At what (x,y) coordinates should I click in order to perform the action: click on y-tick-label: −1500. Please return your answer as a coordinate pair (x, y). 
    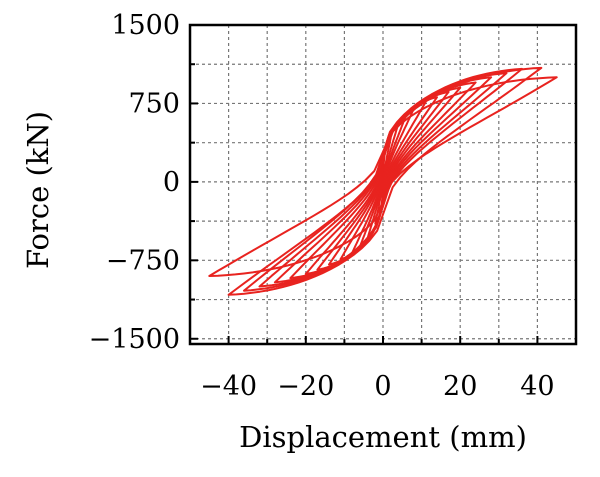
    Looking at the image, I should click on (134, 339).